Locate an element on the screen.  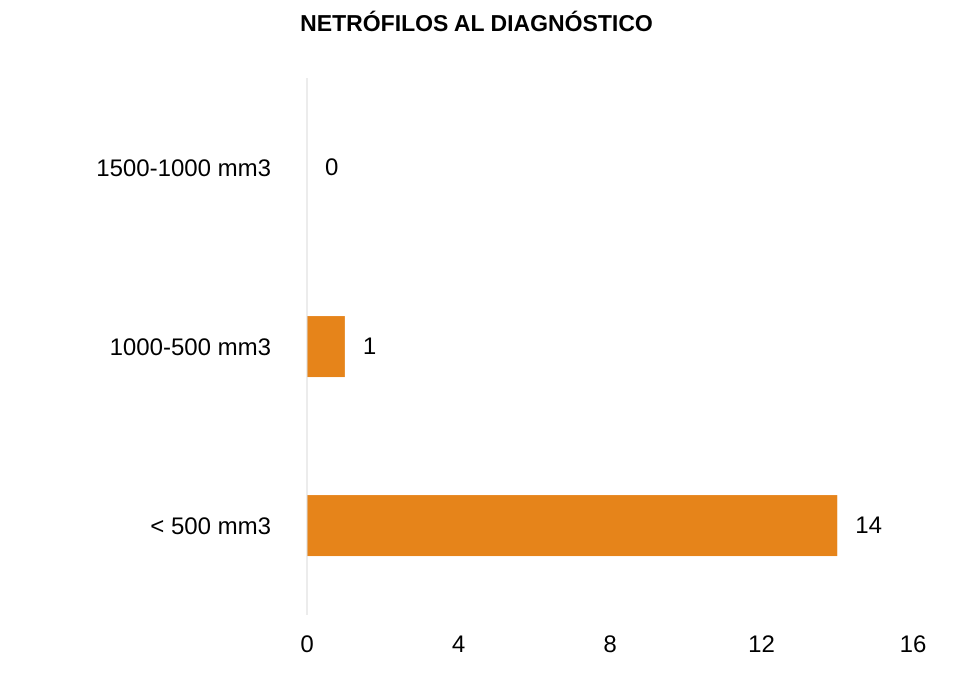
y-tick-label: 1500-1000 mm3 is located at coordinates (183, 168).